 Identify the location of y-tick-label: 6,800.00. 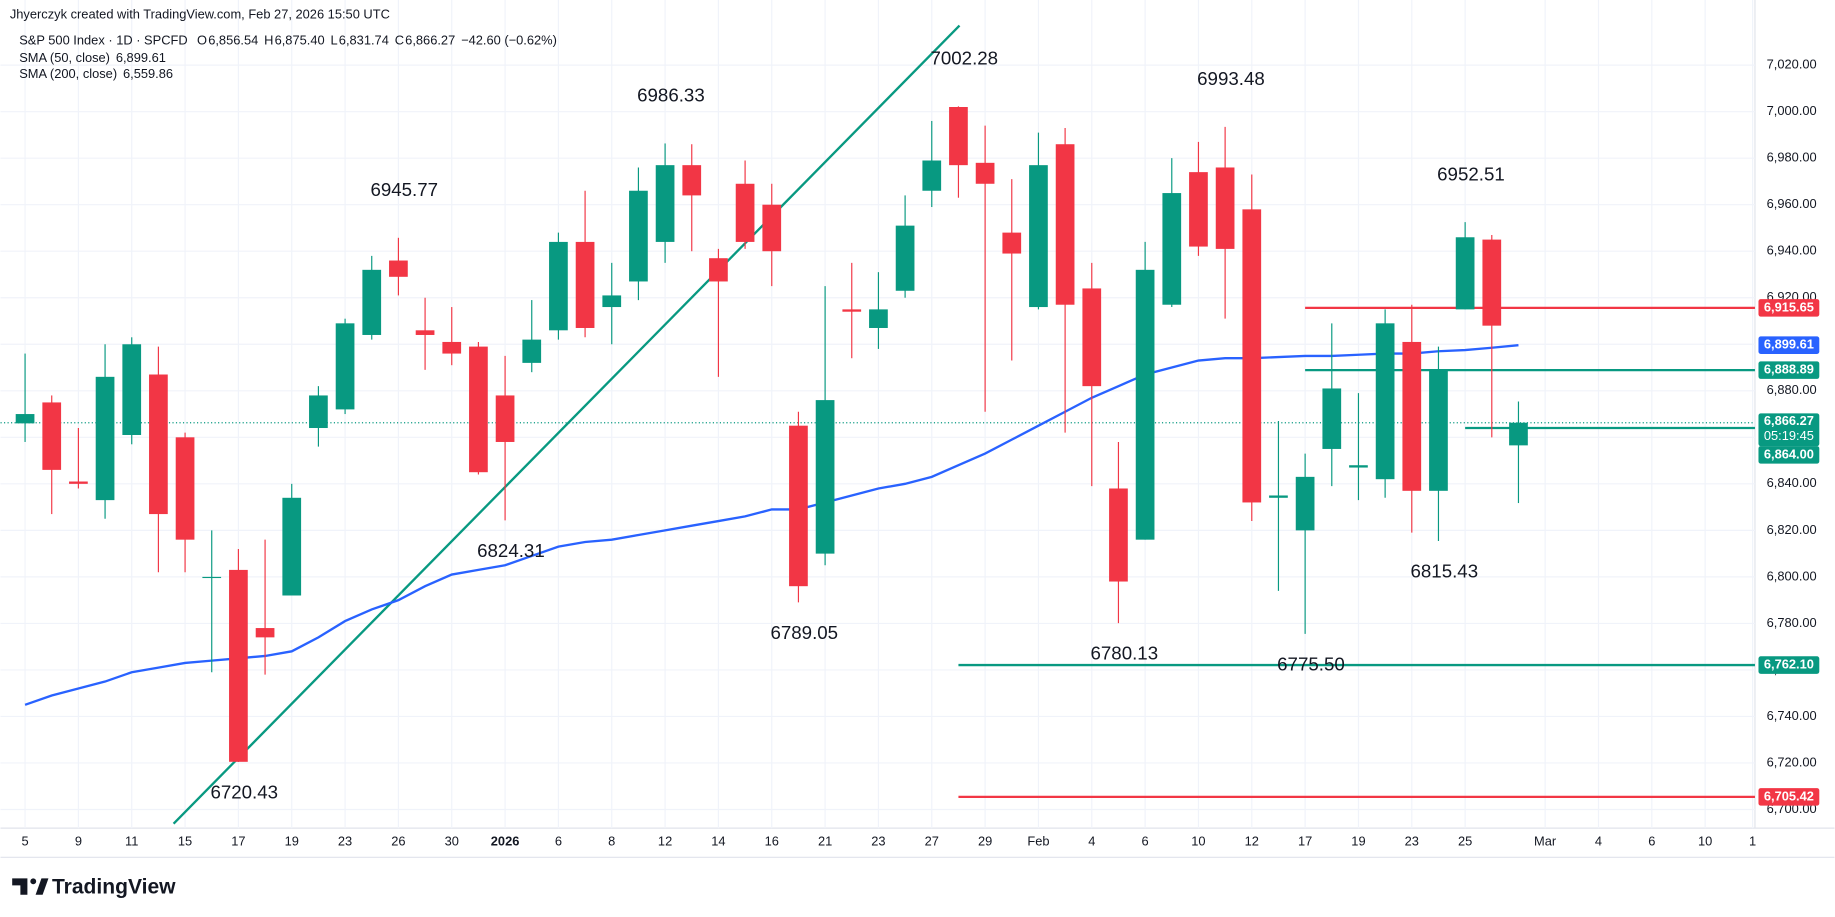
(1792, 575).